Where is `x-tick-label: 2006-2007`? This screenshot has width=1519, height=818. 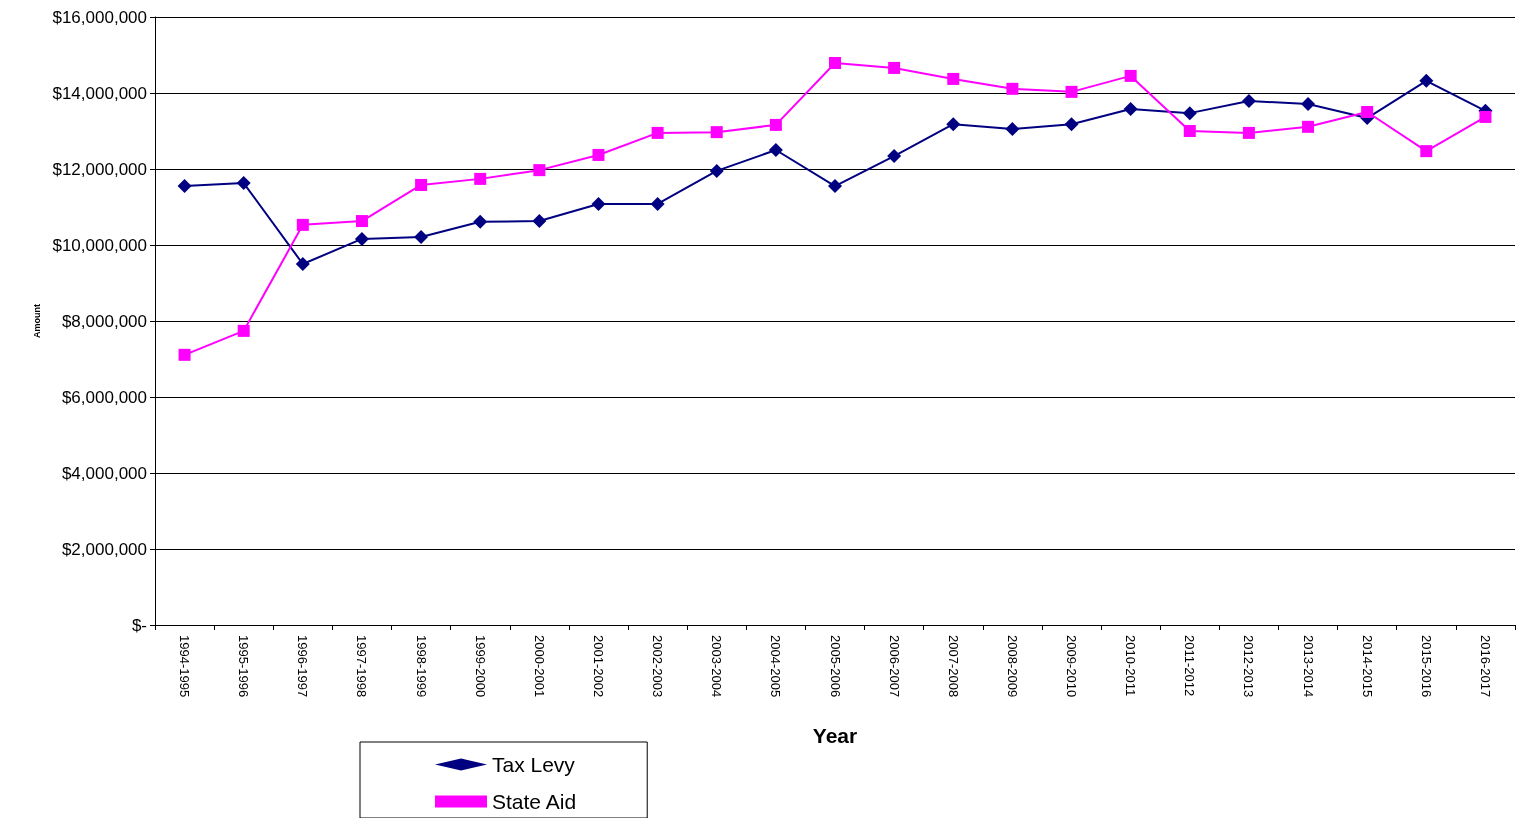 x-tick-label: 2006-2007 is located at coordinates (894, 666).